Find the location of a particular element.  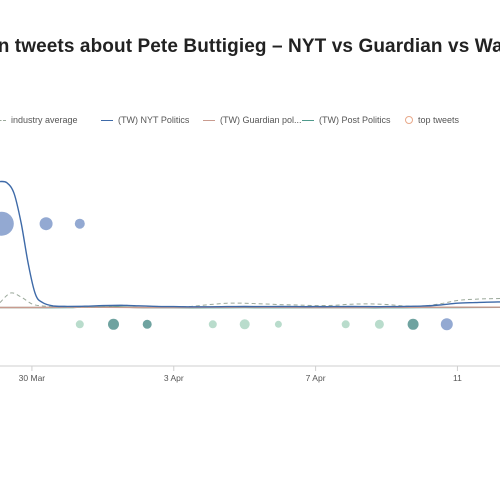

legend-swatch-dashed is located at coordinates (3, 120).